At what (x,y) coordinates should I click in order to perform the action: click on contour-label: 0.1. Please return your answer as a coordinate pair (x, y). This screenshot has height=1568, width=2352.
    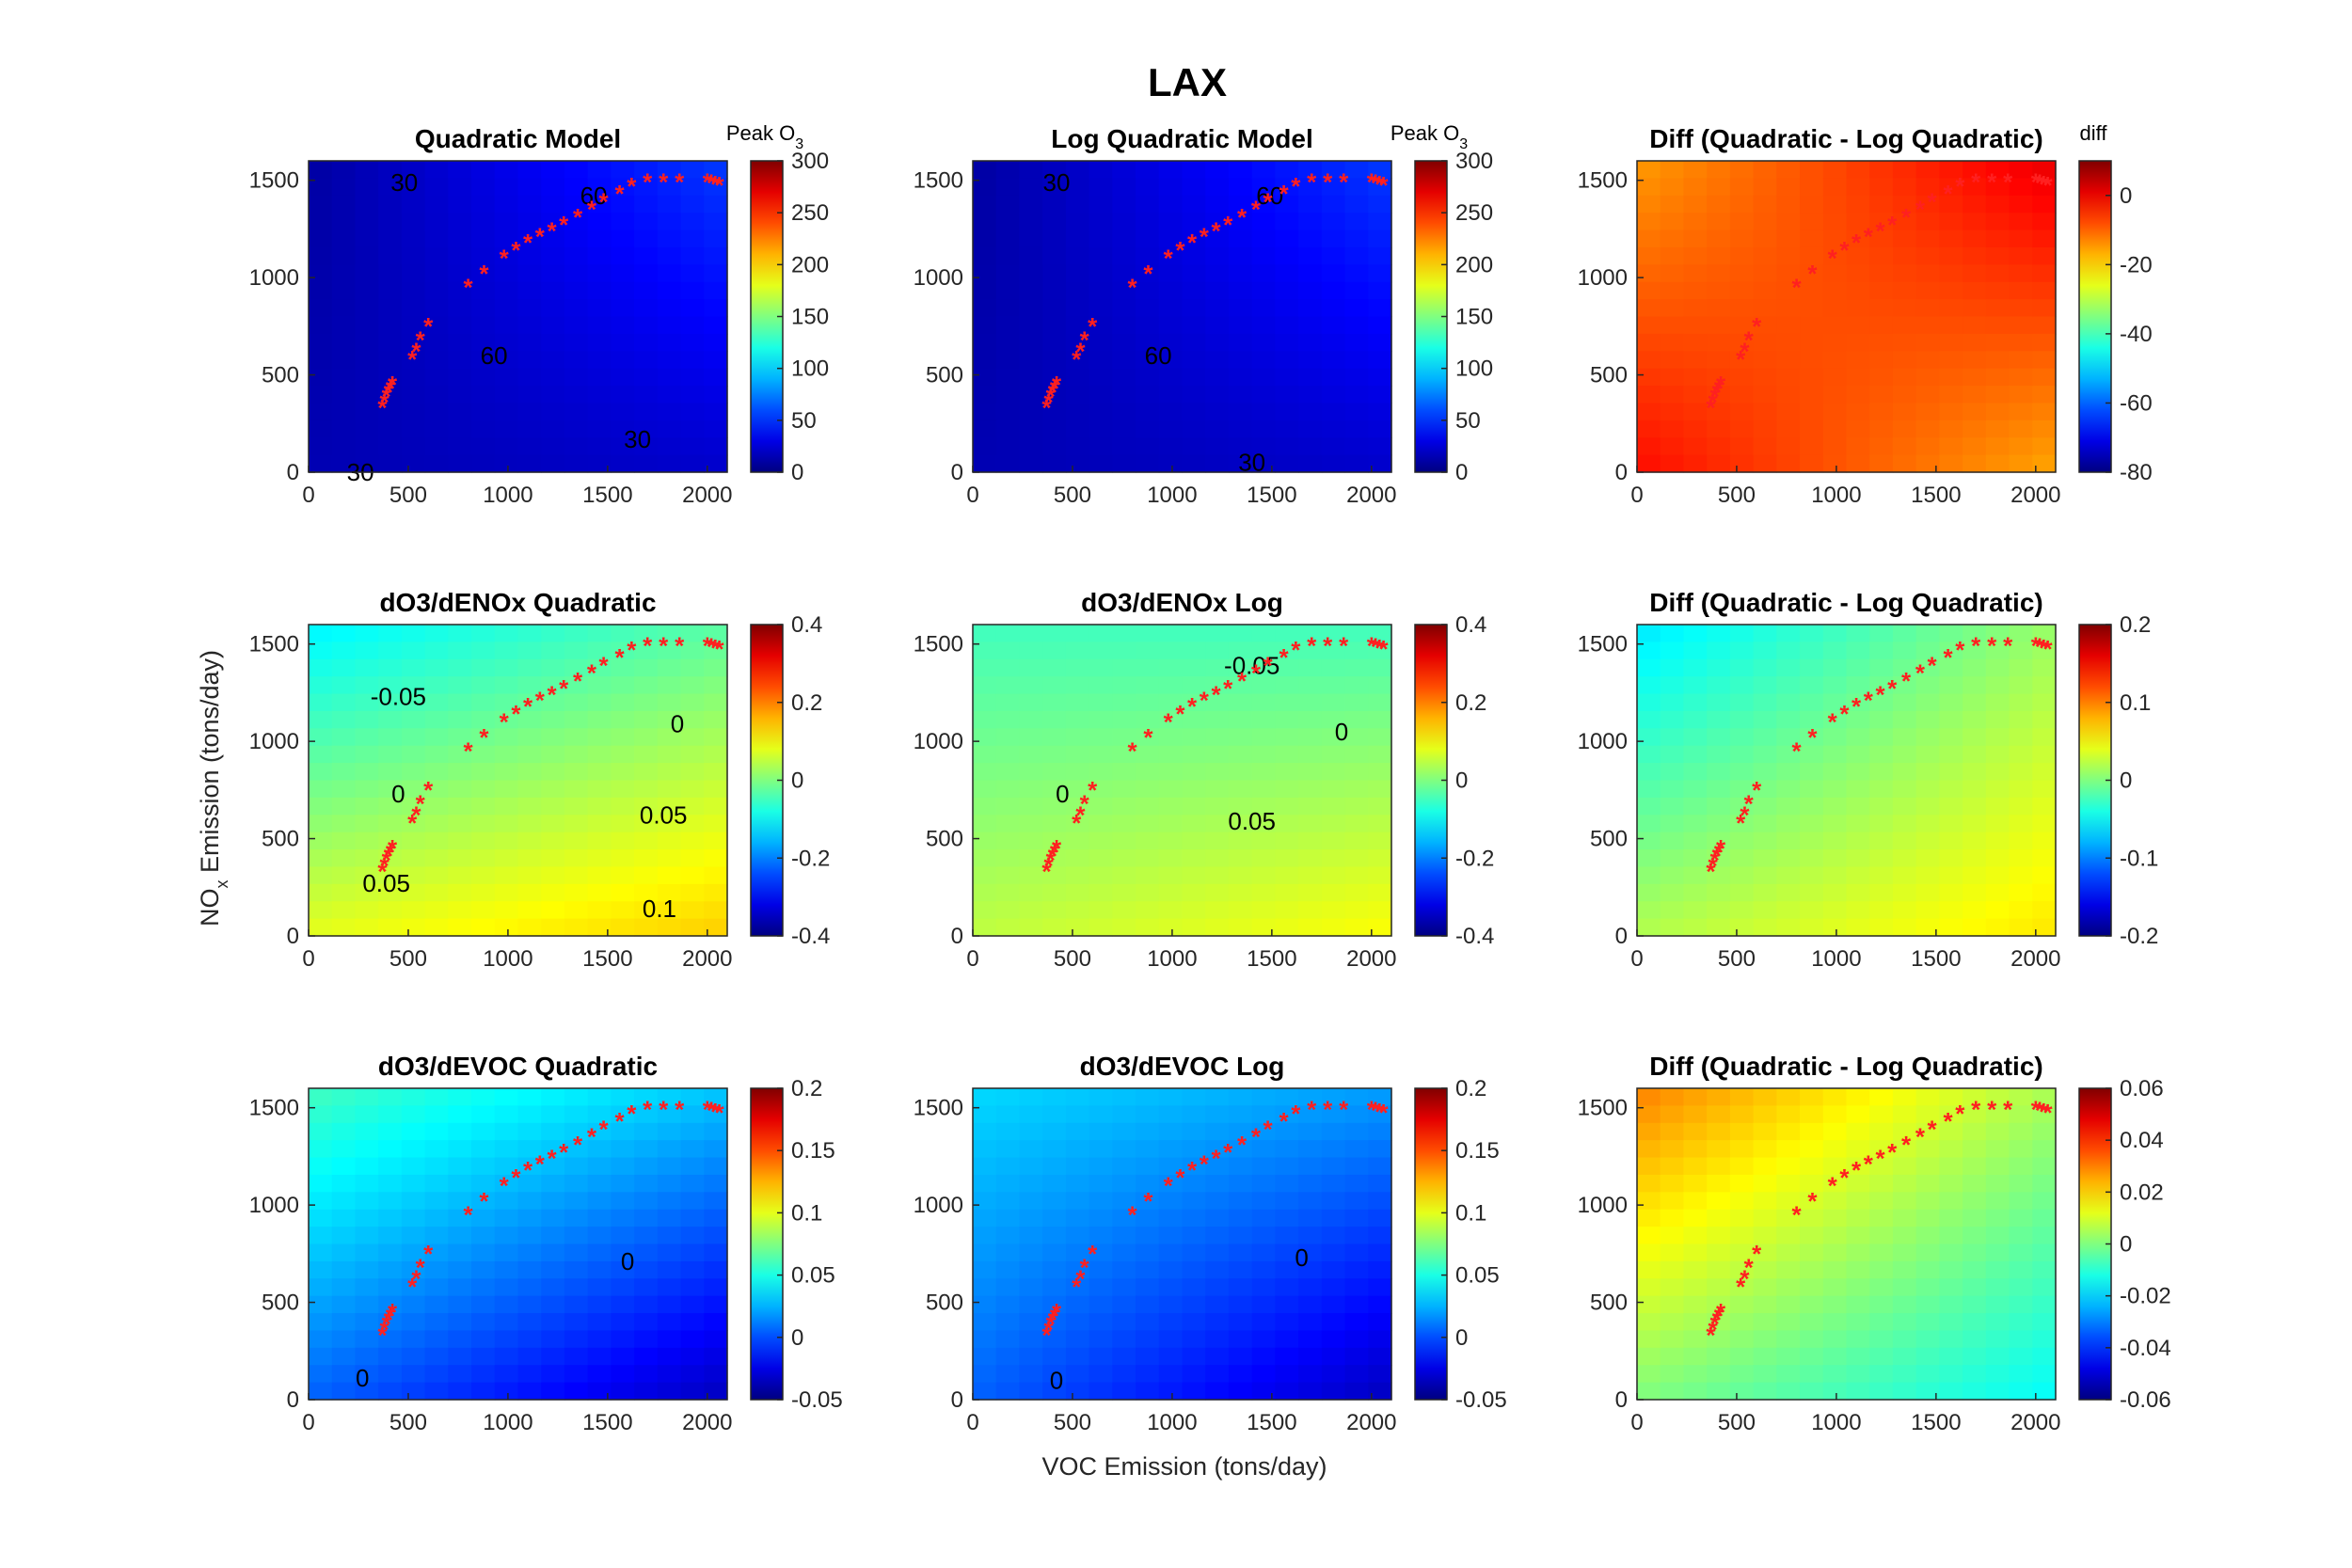
    Looking at the image, I should click on (659, 909).